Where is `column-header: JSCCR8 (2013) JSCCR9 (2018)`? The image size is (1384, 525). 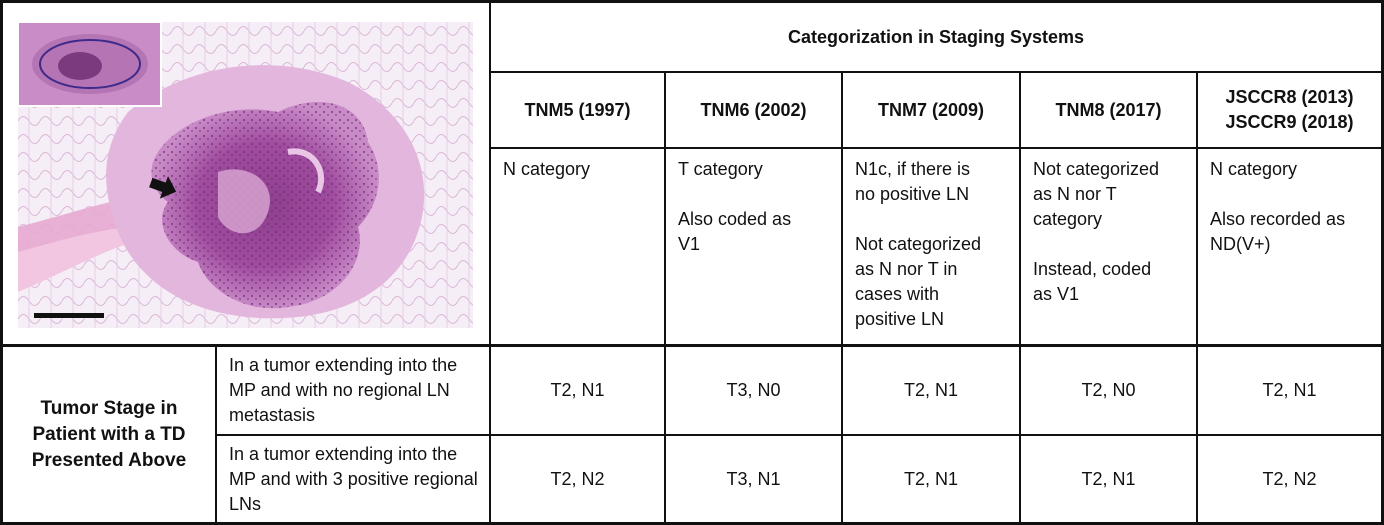 column-header: JSCCR8 (2013) JSCCR9 (2018) is located at coordinates (1289, 109).